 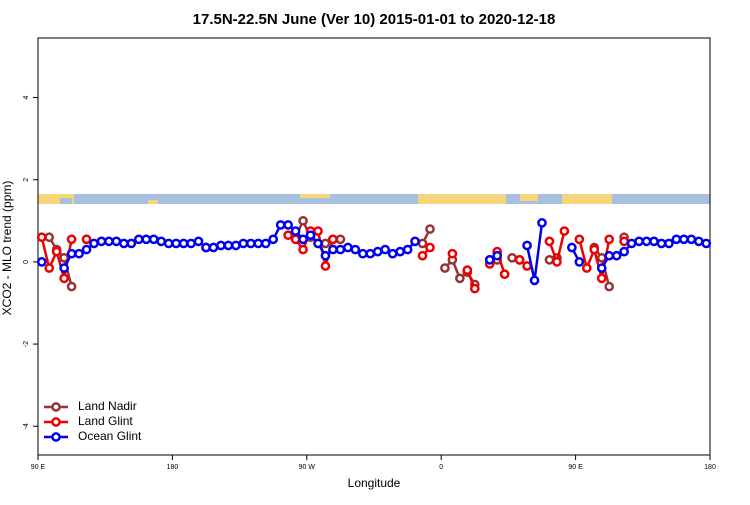 What do you see at coordinates (56, 422) in the screenshot?
I see `legend-marker` at bounding box center [56, 422].